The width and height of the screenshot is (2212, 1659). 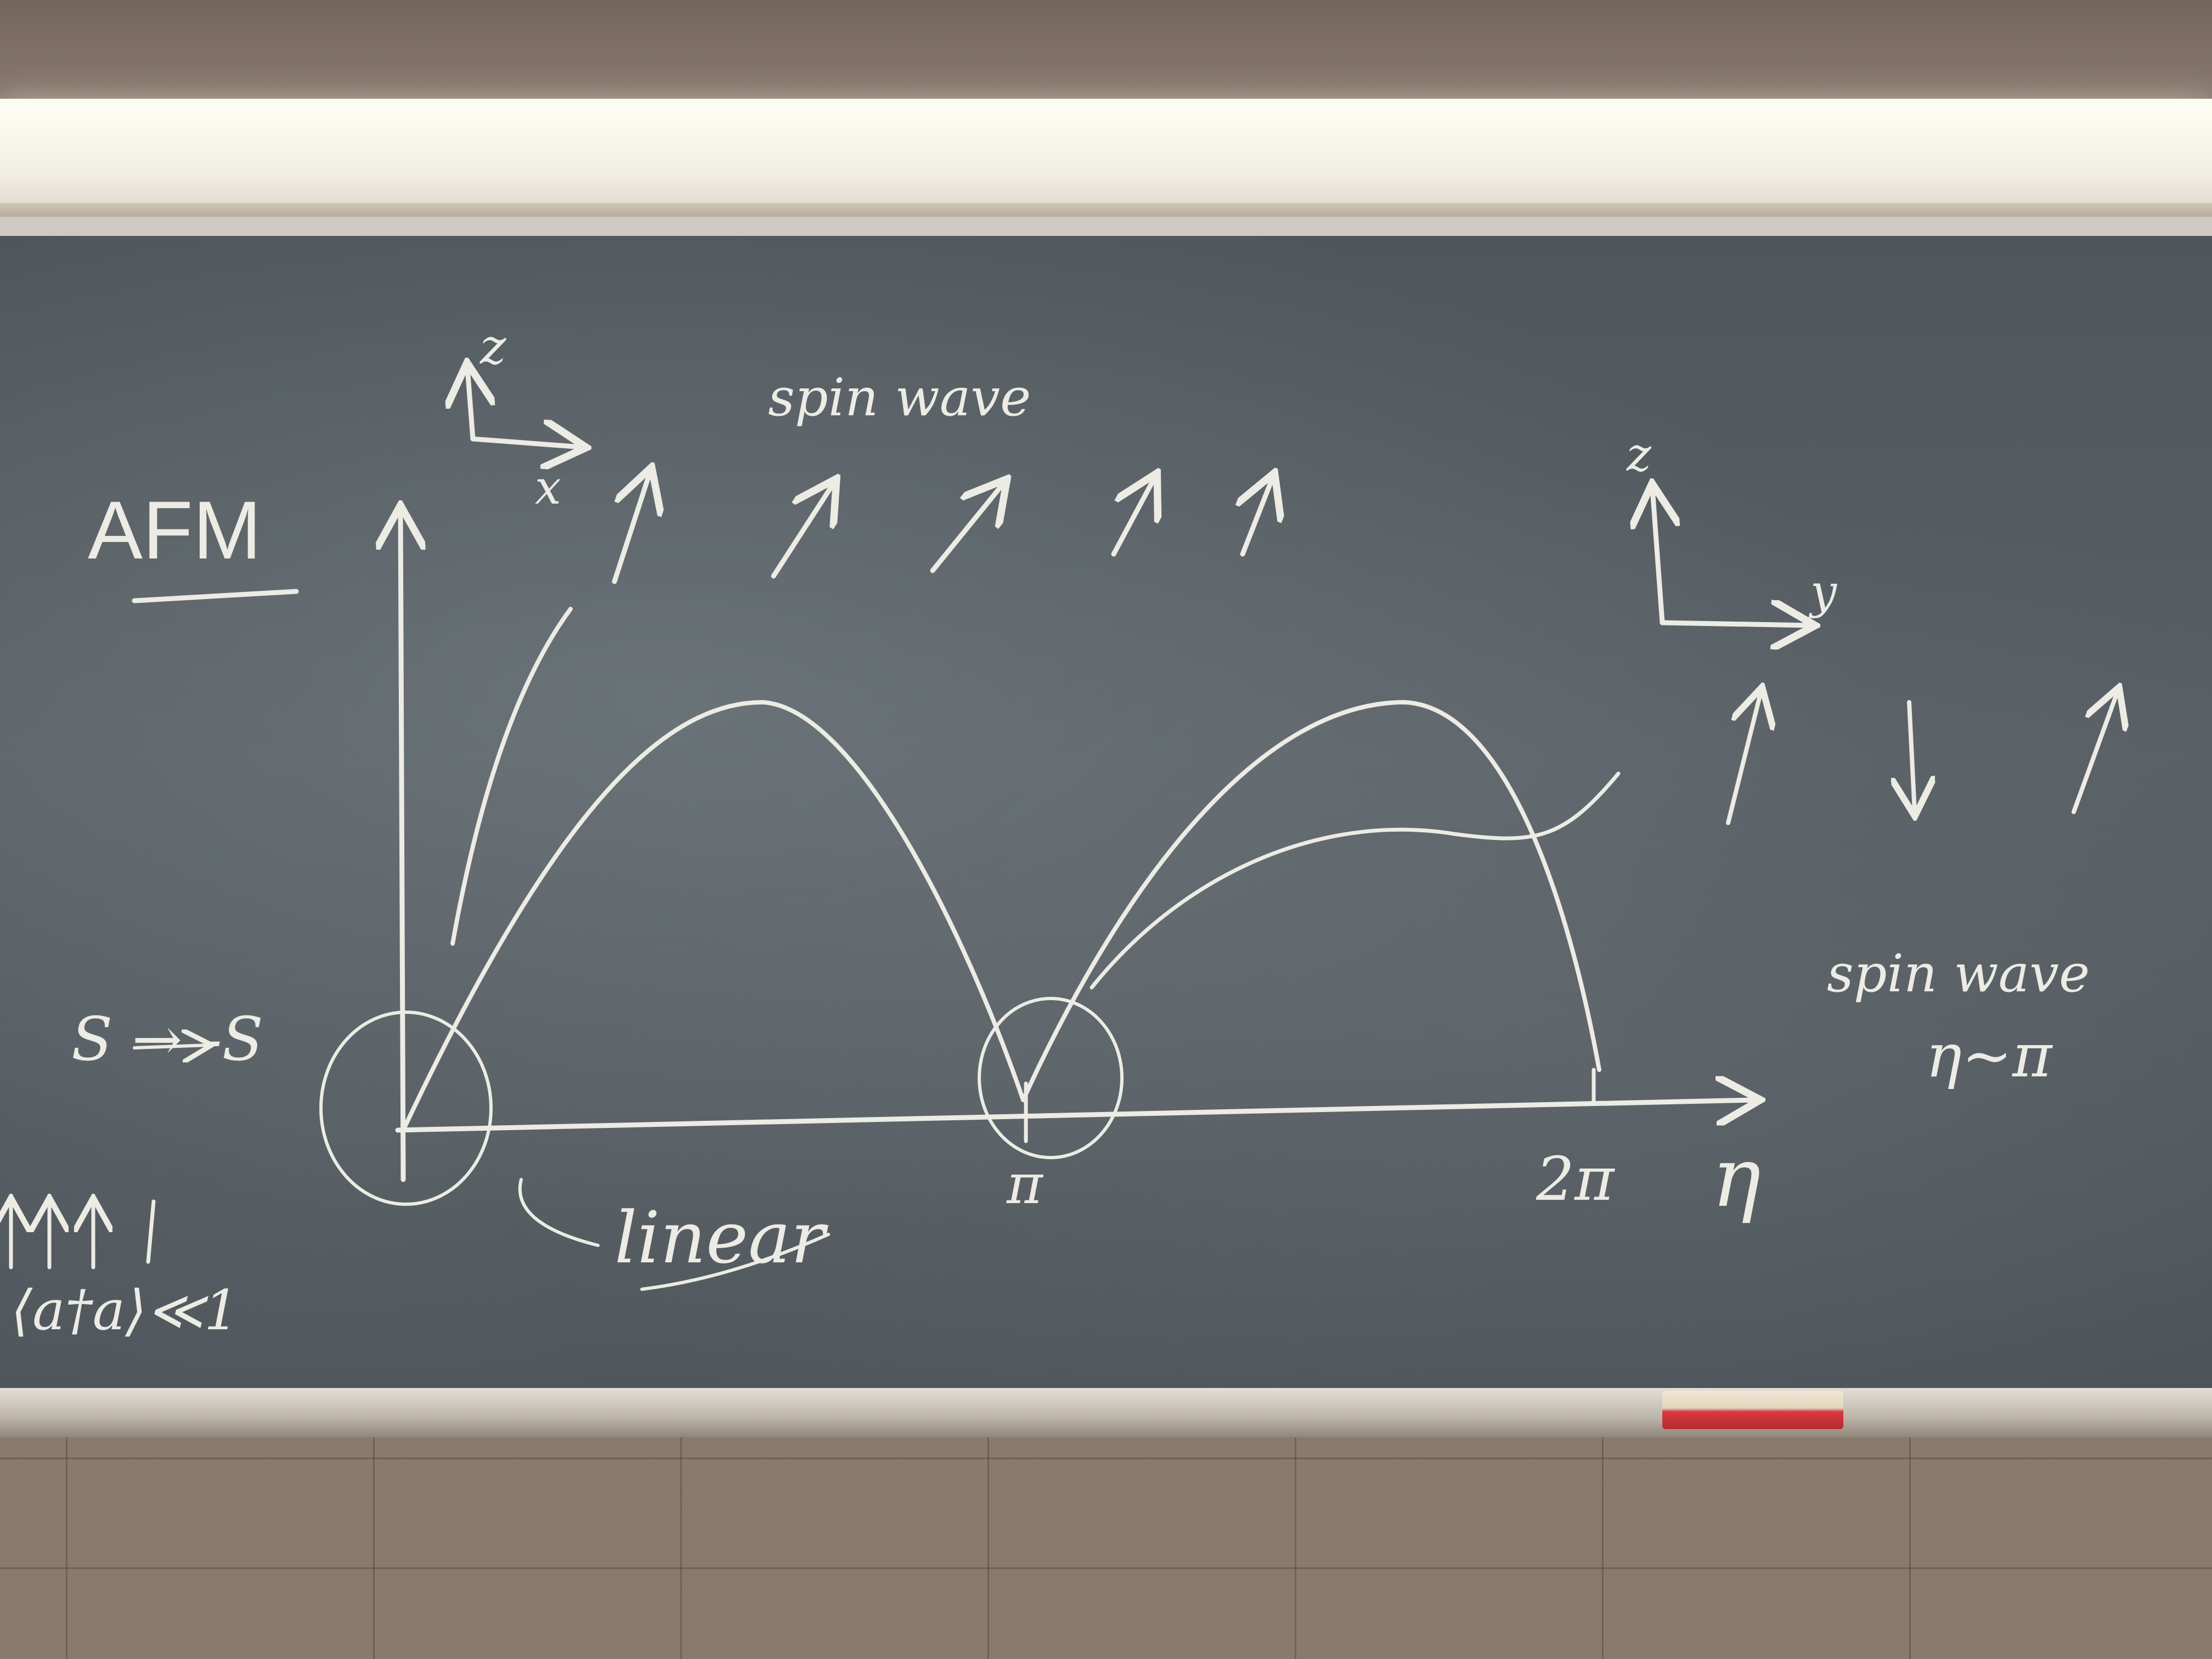 I want to click on s-relation-label: S → -S, so click(x=167, y=1039).